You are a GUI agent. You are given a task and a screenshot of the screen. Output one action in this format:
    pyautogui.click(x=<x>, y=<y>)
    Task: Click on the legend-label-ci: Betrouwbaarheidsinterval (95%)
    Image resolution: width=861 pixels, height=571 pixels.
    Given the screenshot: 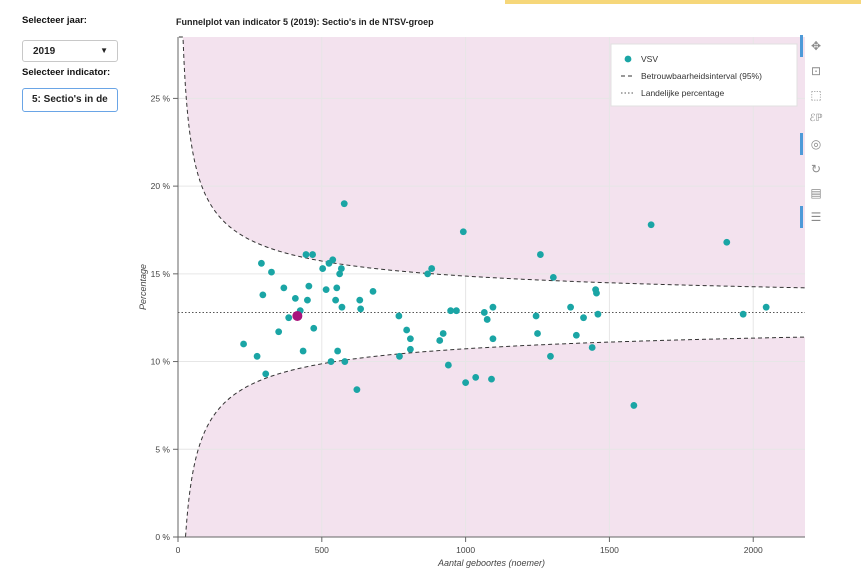 What is the action you would take?
    pyautogui.click(x=701, y=76)
    